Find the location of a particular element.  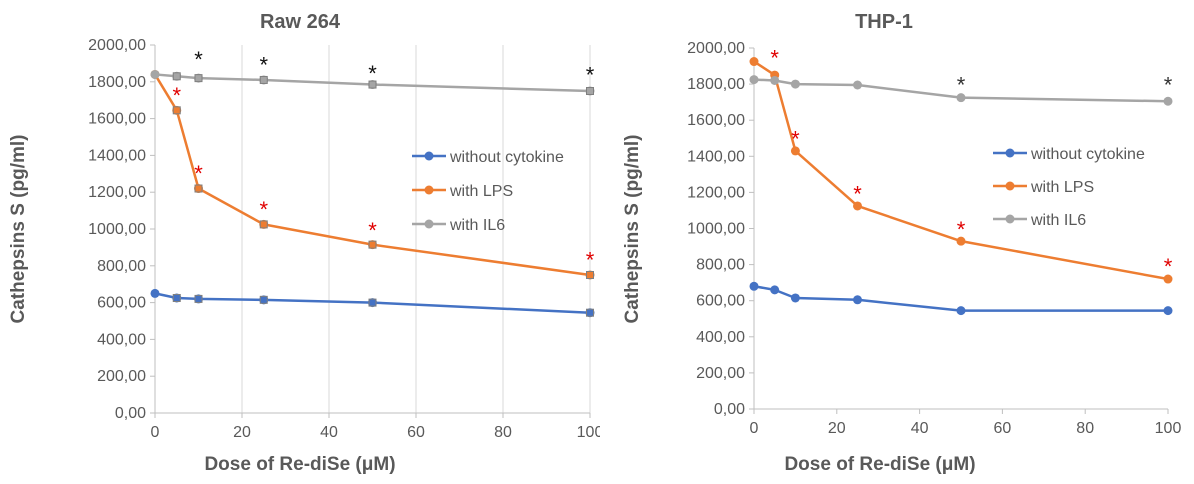

x-tick-label: 0 is located at coordinates (754, 428).